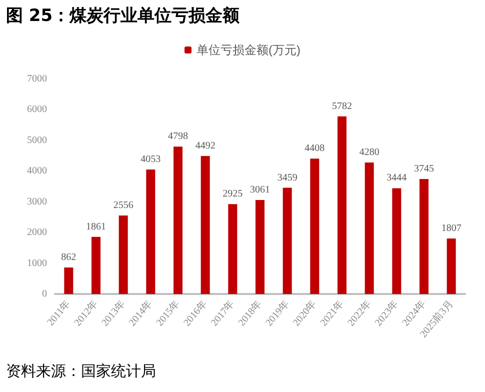 This screenshot has height=392, width=485. What do you see at coordinates (37, 171) in the screenshot?
I see `y-tick-label: 4000` at bounding box center [37, 171].